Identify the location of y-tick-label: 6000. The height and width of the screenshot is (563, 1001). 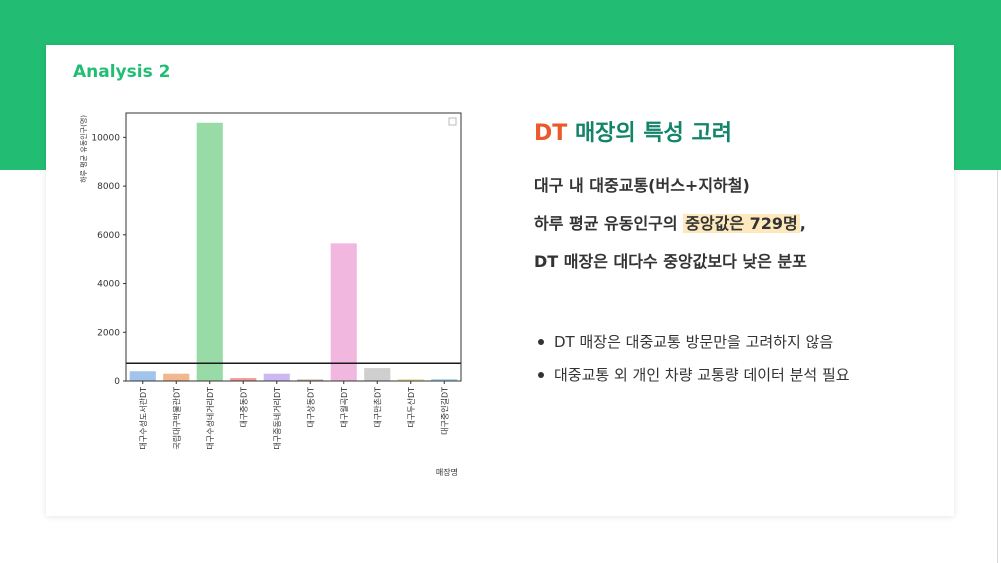
(108, 236).